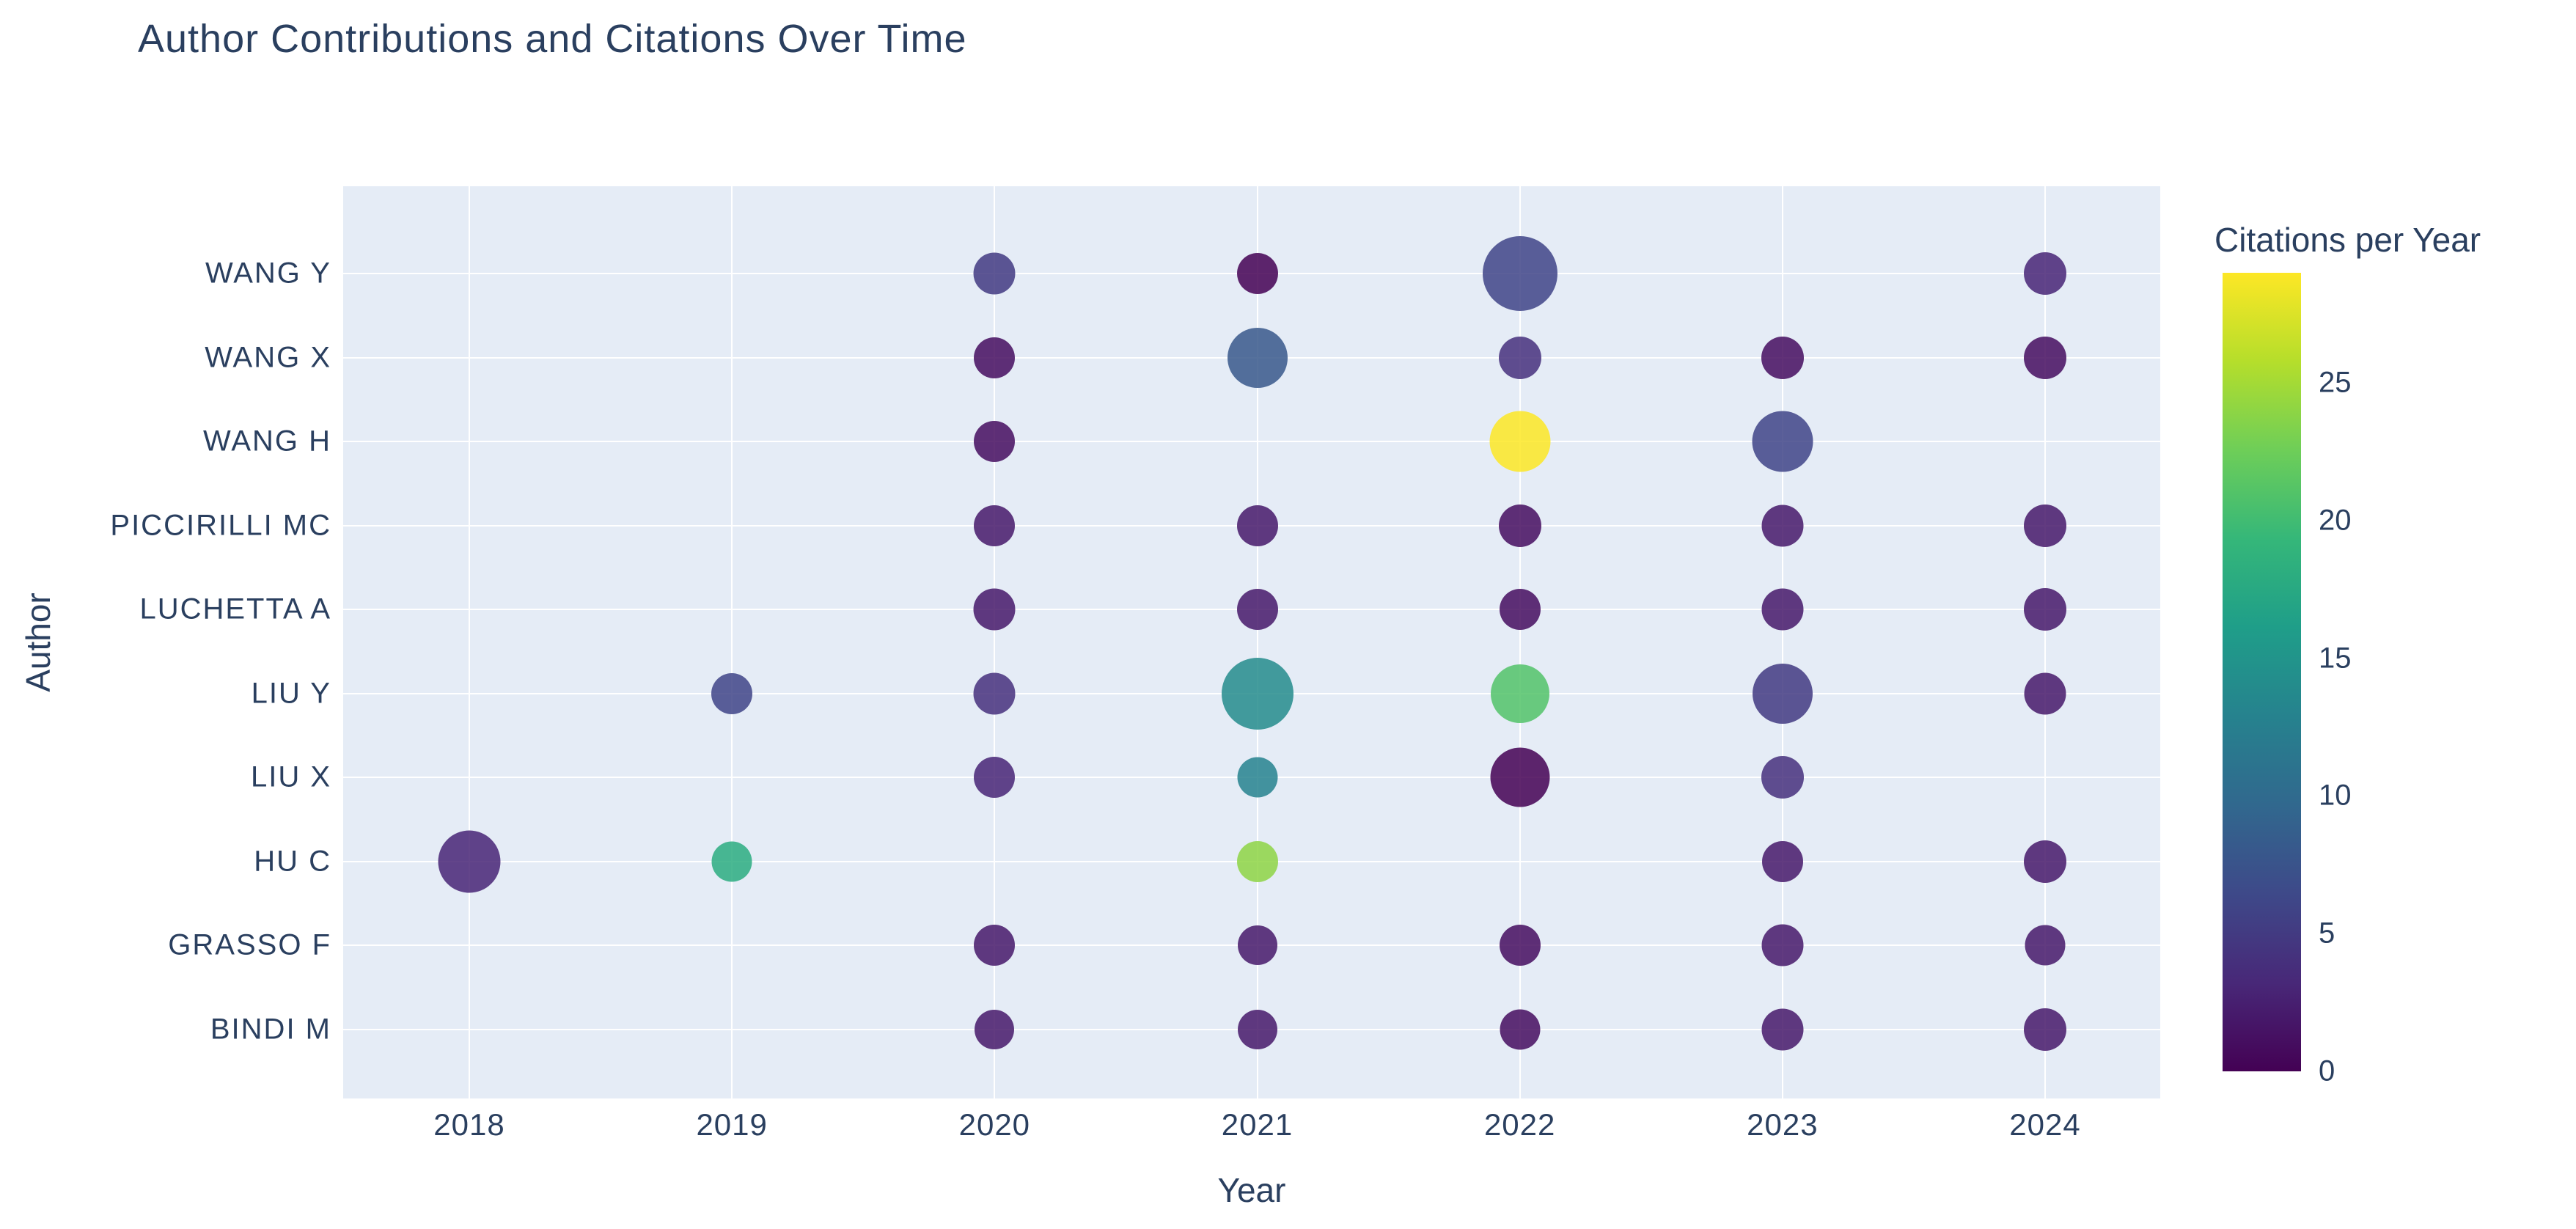  Describe the element at coordinates (732, 861) in the screenshot. I see `bubble-hu-c-2019` at that location.